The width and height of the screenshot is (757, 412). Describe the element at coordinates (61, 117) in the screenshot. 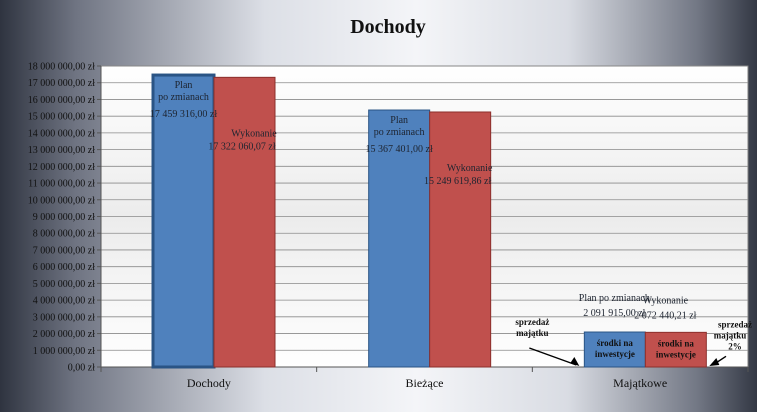

I see `y-tick-label: 15 000 000,00 zł` at that location.